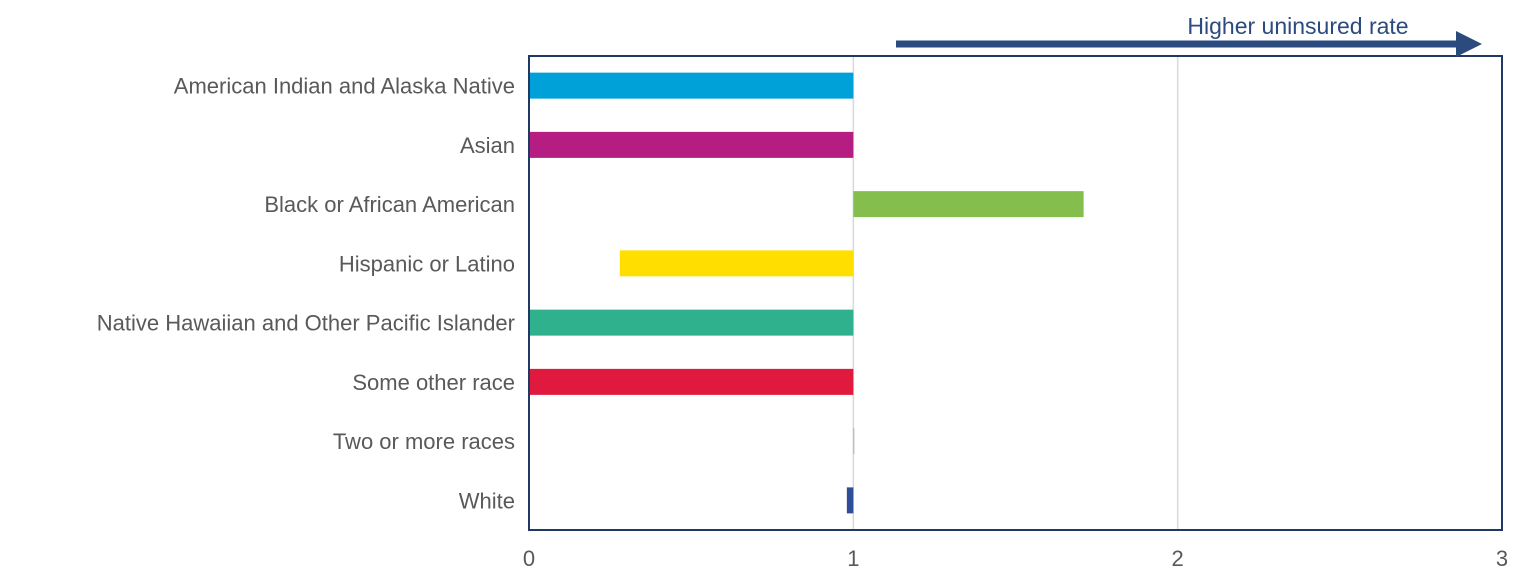 The height and width of the screenshot is (569, 1523). Describe the element at coordinates (487, 500) in the screenshot. I see `category-label: White` at that location.